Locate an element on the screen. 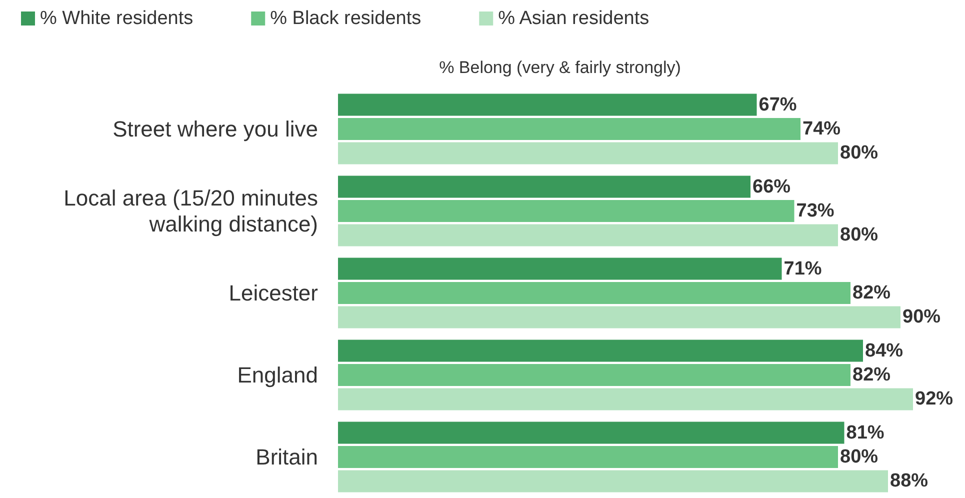 This screenshot has width=965, height=498. data-label: 81% is located at coordinates (865, 433).